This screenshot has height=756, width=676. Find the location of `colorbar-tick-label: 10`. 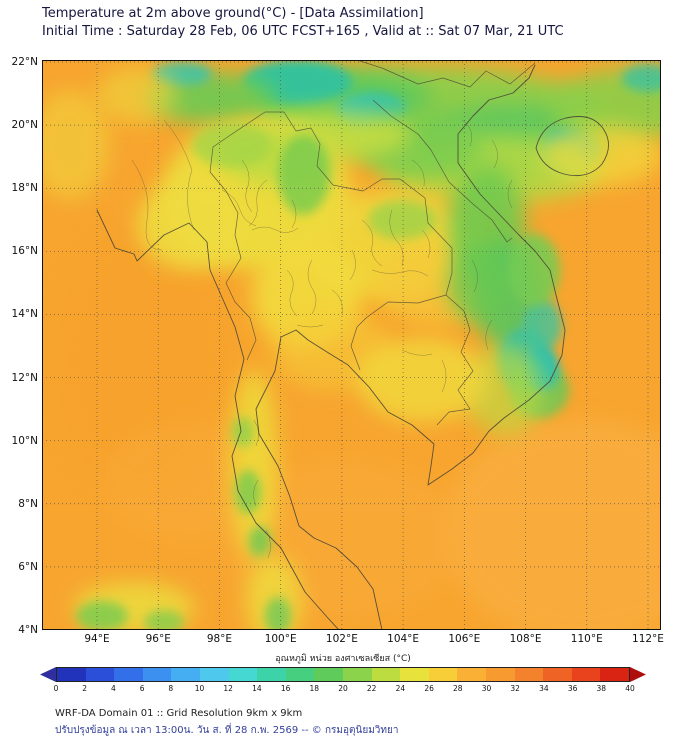

colorbar-tick-label: 10 is located at coordinates (199, 688).